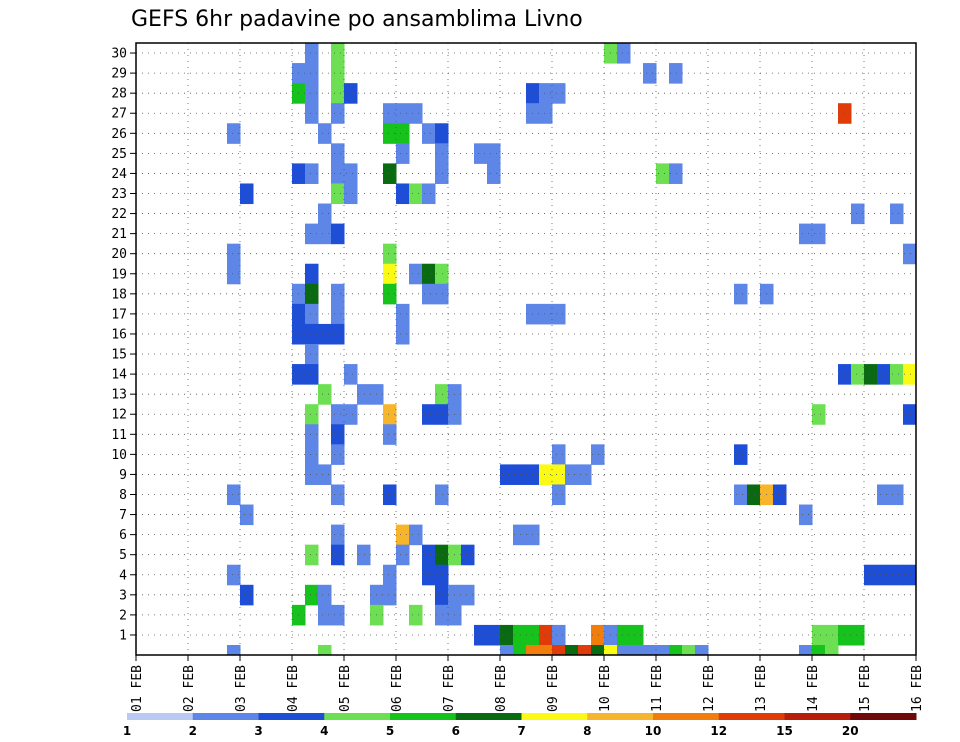 This screenshot has width=960, height=742. I want to click on colorbar: 1 2 3 4 5 6 7 8 10 12 15 20, so click(520, 725).